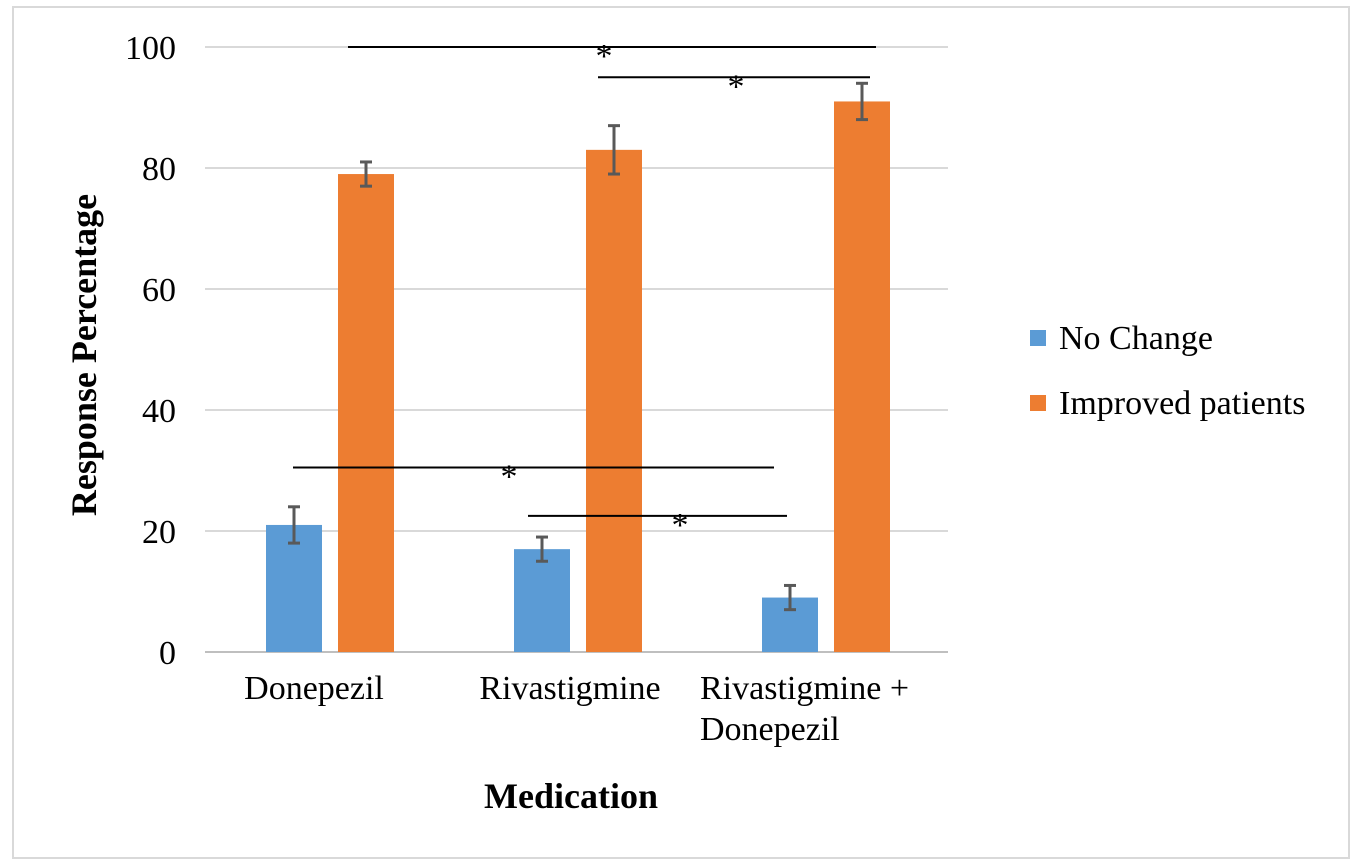 This screenshot has width=1354, height=863. Describe the element at coordinates (159, 532) in the screenshot. I see `y-tick-label: 20` at that location.